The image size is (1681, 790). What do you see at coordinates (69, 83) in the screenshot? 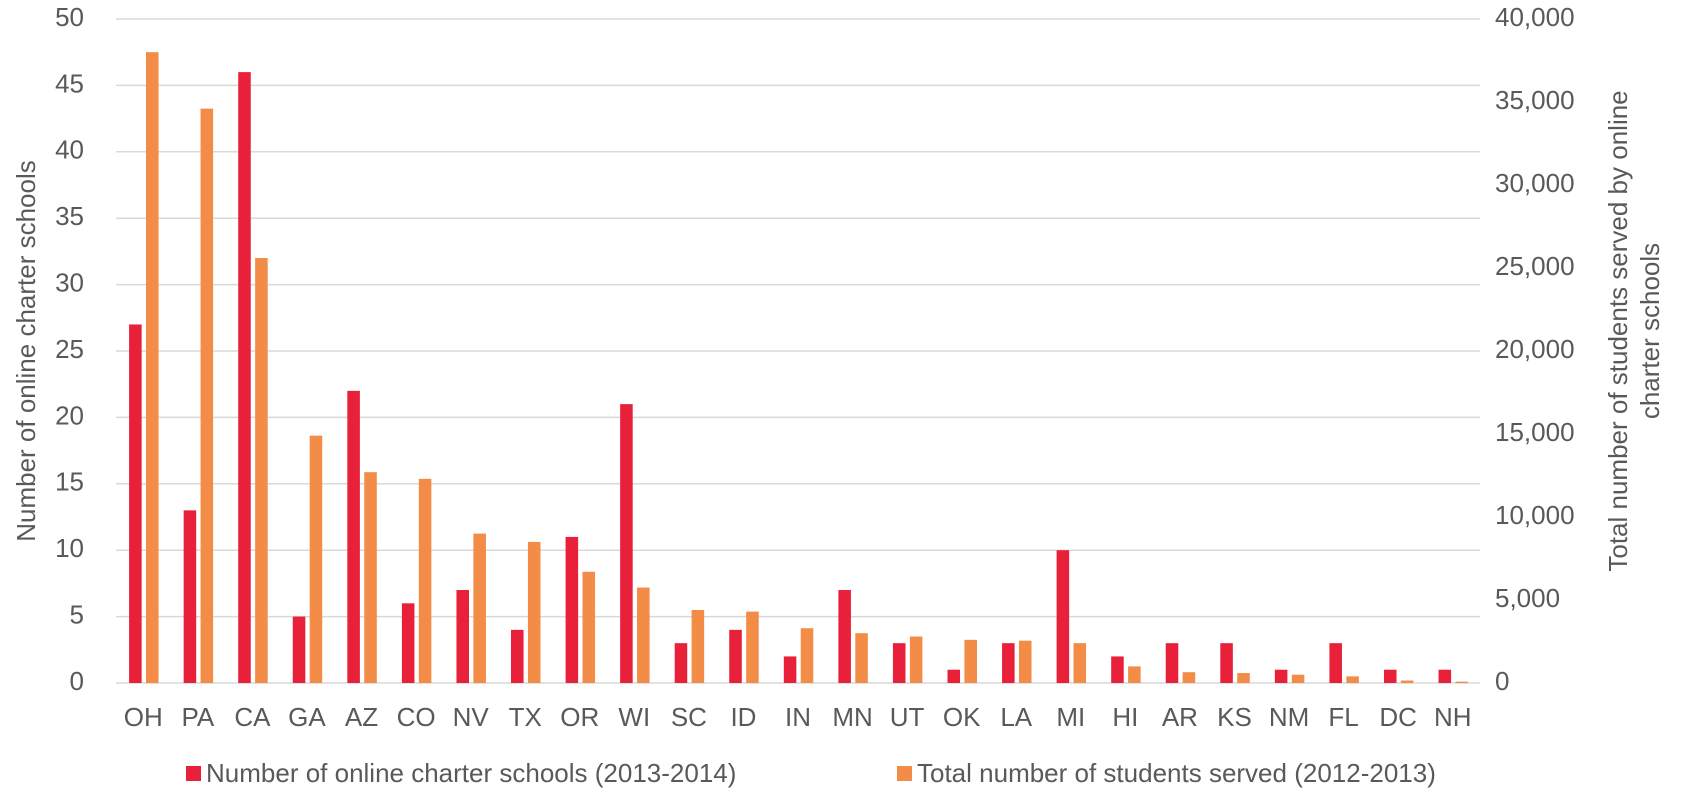
I see `y-tick-label: 45` at bounding box center [69, 83].